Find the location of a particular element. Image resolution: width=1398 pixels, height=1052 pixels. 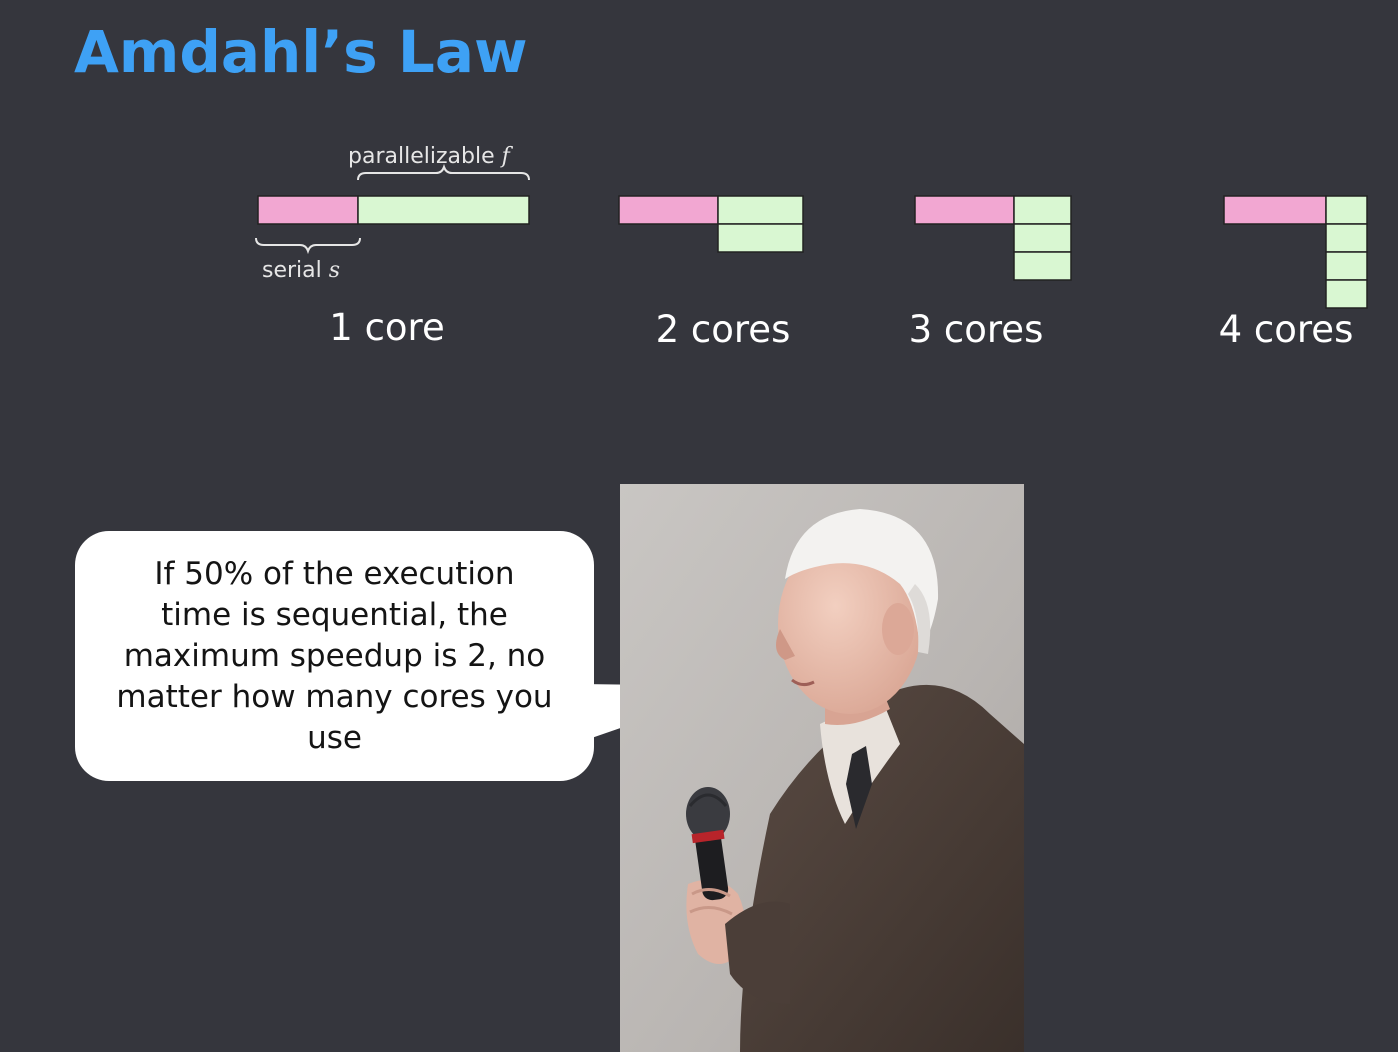

serial-segment-4-cores is located at coordinates (1275, 210).